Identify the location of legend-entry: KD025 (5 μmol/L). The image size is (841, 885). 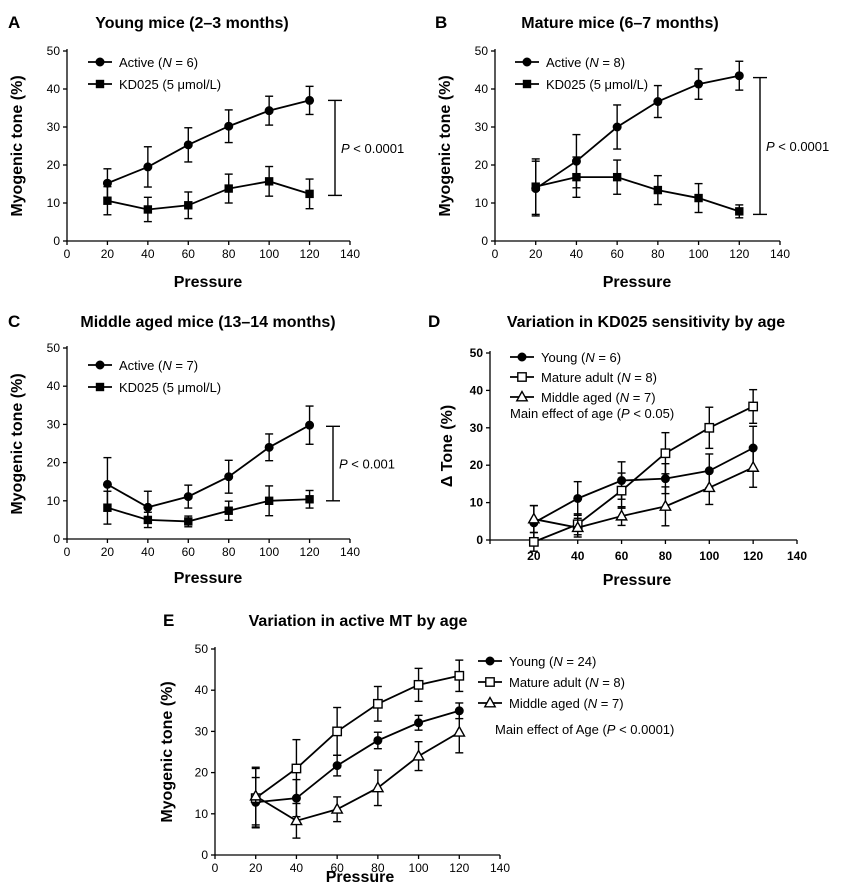
(581, 84).